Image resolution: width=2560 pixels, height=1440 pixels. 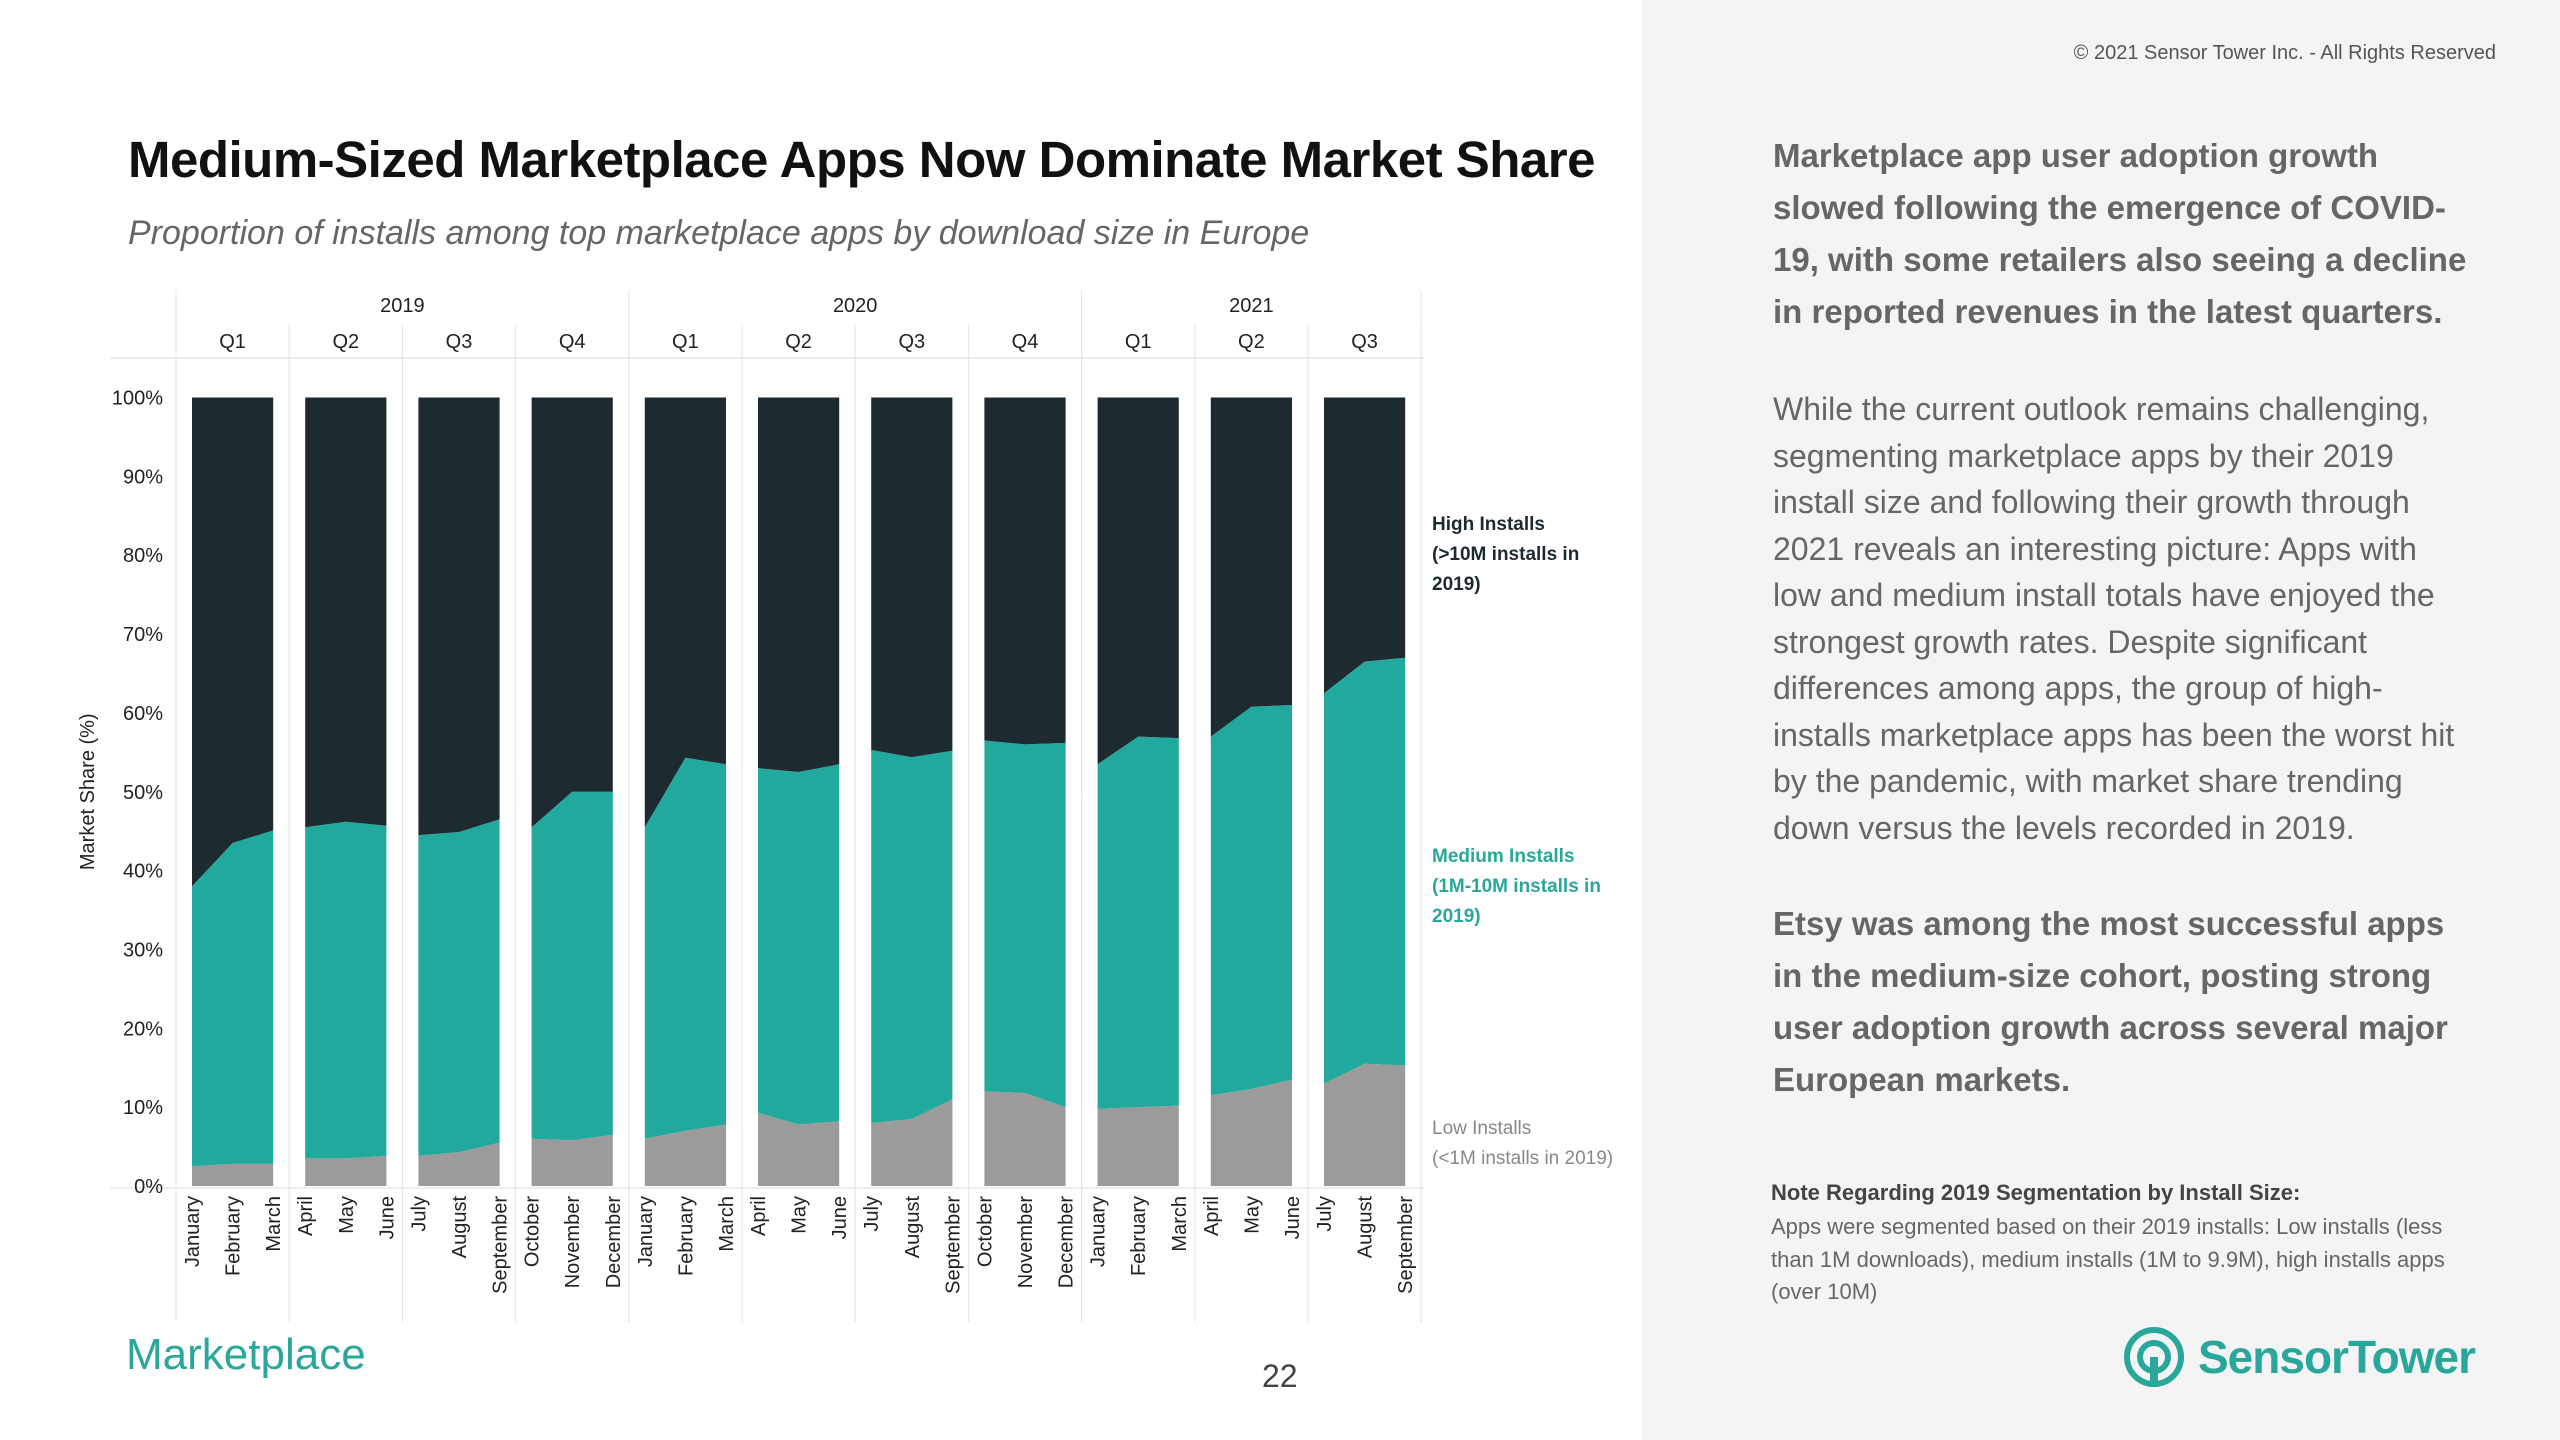 I want to click on sensortower-logo-icon, so click(x=2154, y=1357).